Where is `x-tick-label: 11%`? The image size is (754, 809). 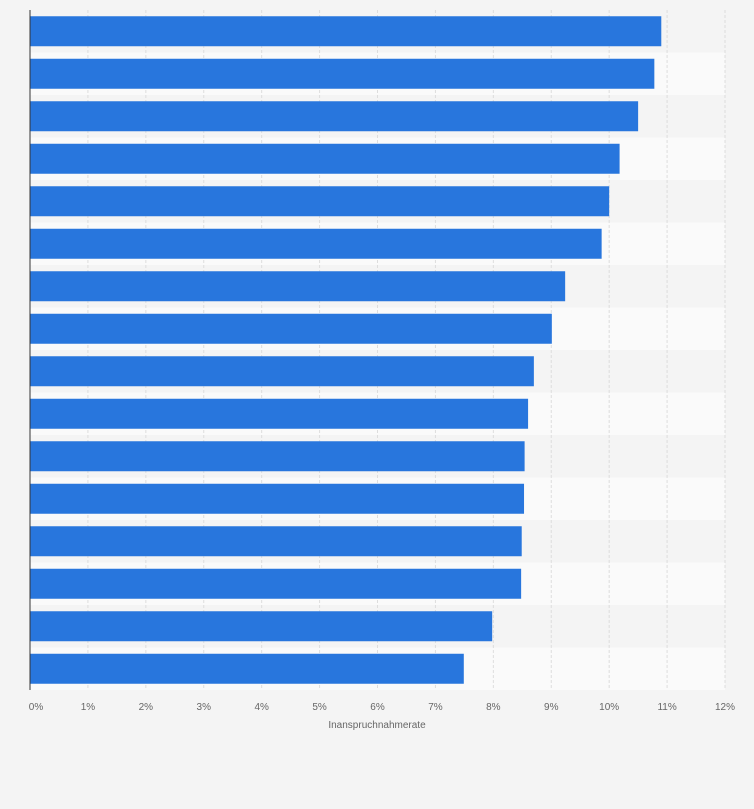
x-tick-label: 11% is located at coordinates (666, 707).